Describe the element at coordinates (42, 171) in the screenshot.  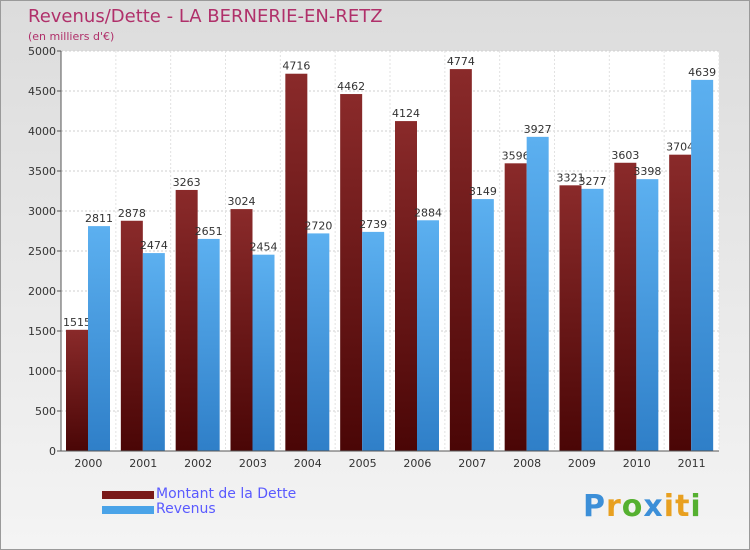
I see `y-tick-label: 3500` at that location.